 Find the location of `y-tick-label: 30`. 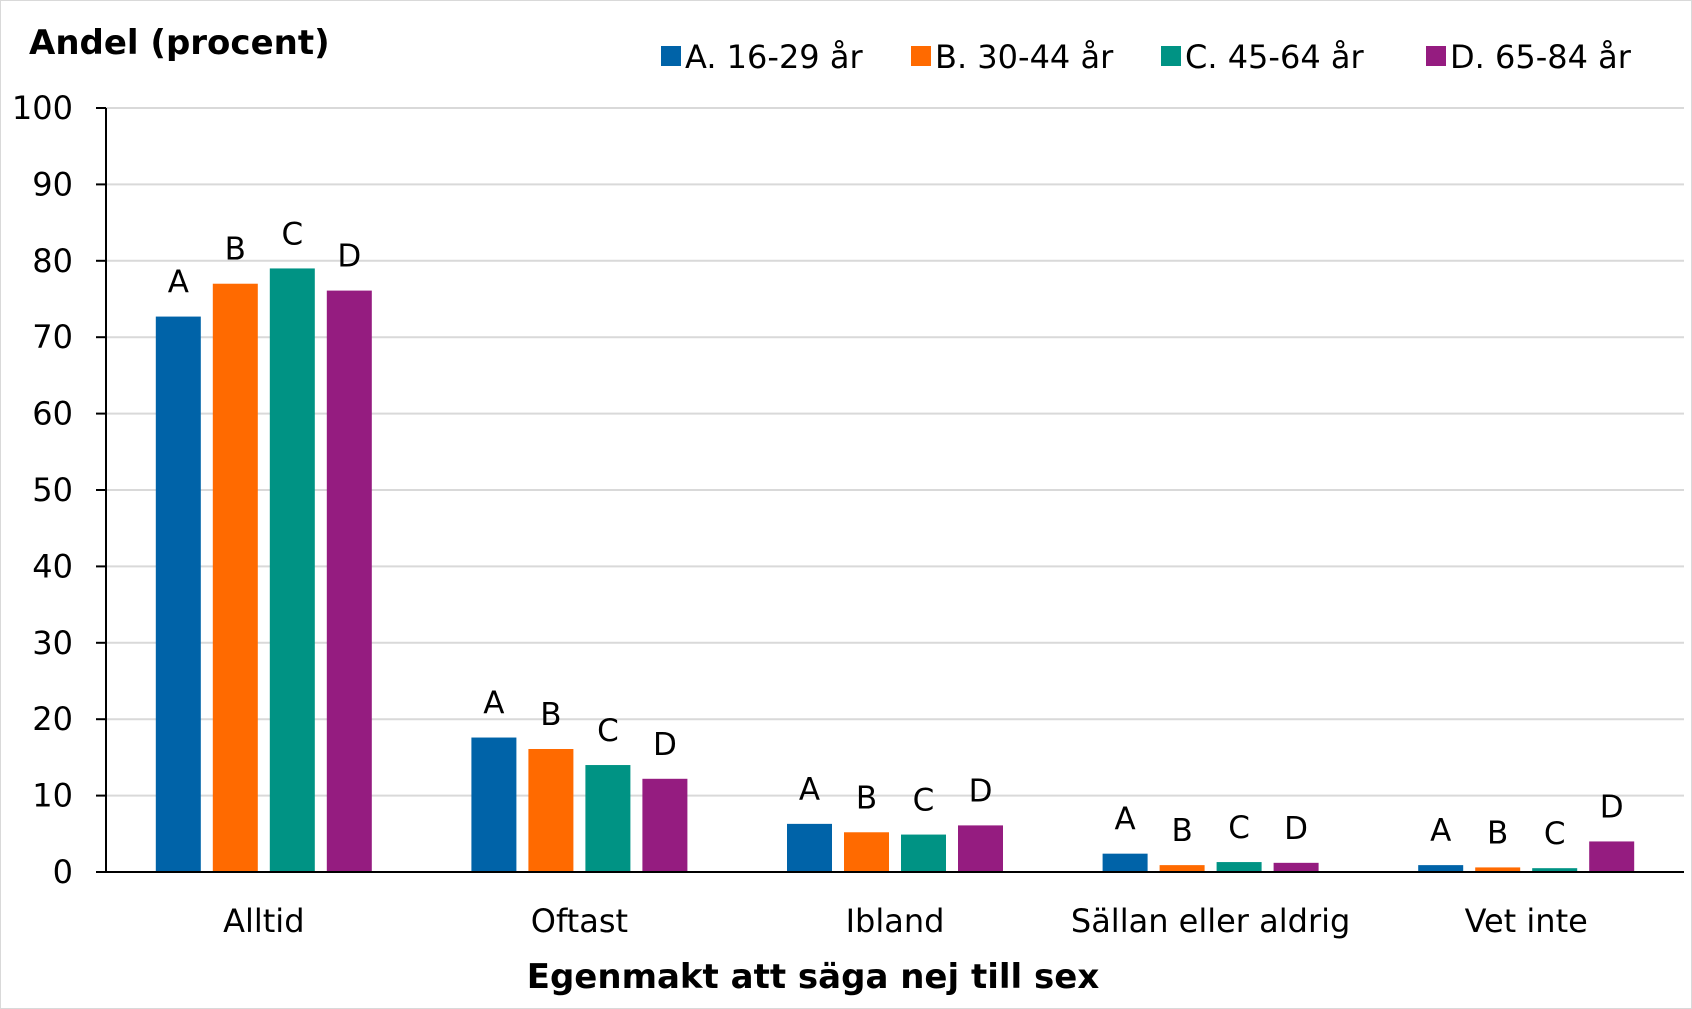

y-tick-label: 30 is located at coordinates (52, 643).